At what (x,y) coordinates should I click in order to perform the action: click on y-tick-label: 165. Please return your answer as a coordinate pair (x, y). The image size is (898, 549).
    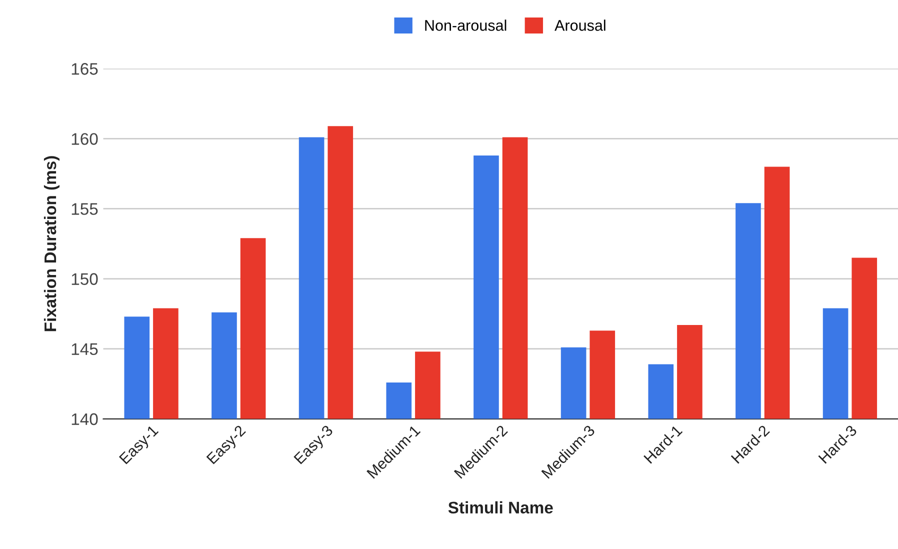
    Looking at the image, I should click on (85, 69).